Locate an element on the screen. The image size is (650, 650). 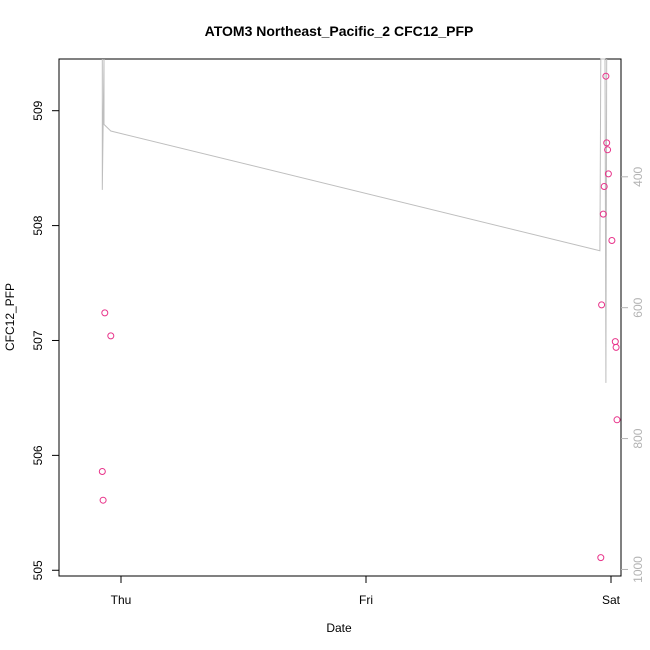
y-tick-label-1: 506 is located at coordinates (38, 455).